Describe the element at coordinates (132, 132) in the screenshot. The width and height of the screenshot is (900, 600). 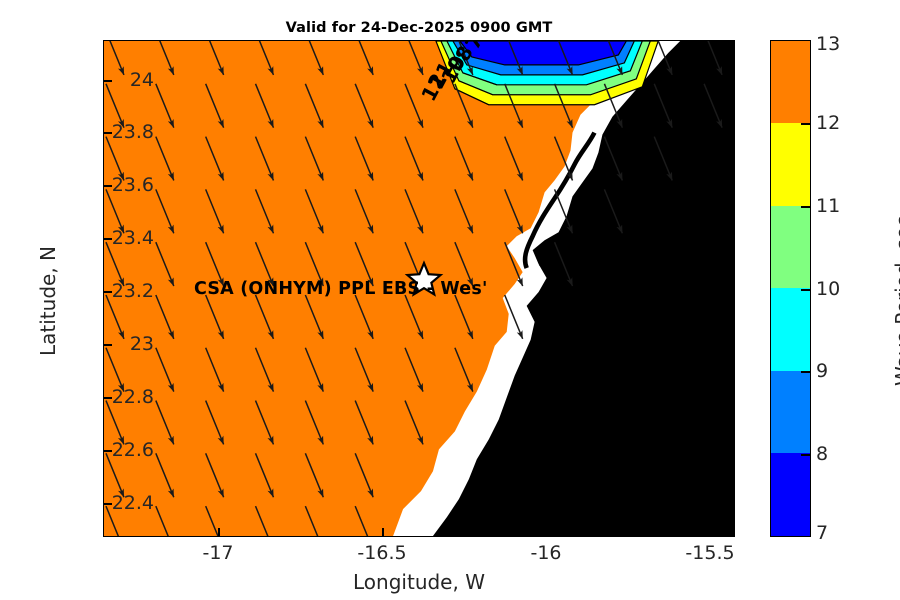
I see `ytick-label-23-8: 23.8` at that location.